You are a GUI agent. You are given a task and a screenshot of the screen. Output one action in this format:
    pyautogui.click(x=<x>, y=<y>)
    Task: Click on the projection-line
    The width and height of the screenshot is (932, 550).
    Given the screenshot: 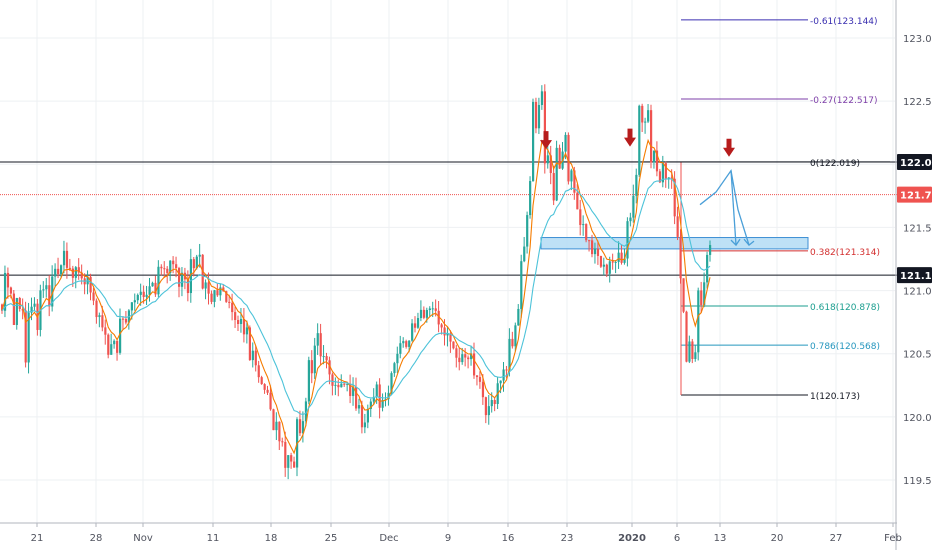 What is the action you would take?
    pyautogui.click(x=724, y=207)
    